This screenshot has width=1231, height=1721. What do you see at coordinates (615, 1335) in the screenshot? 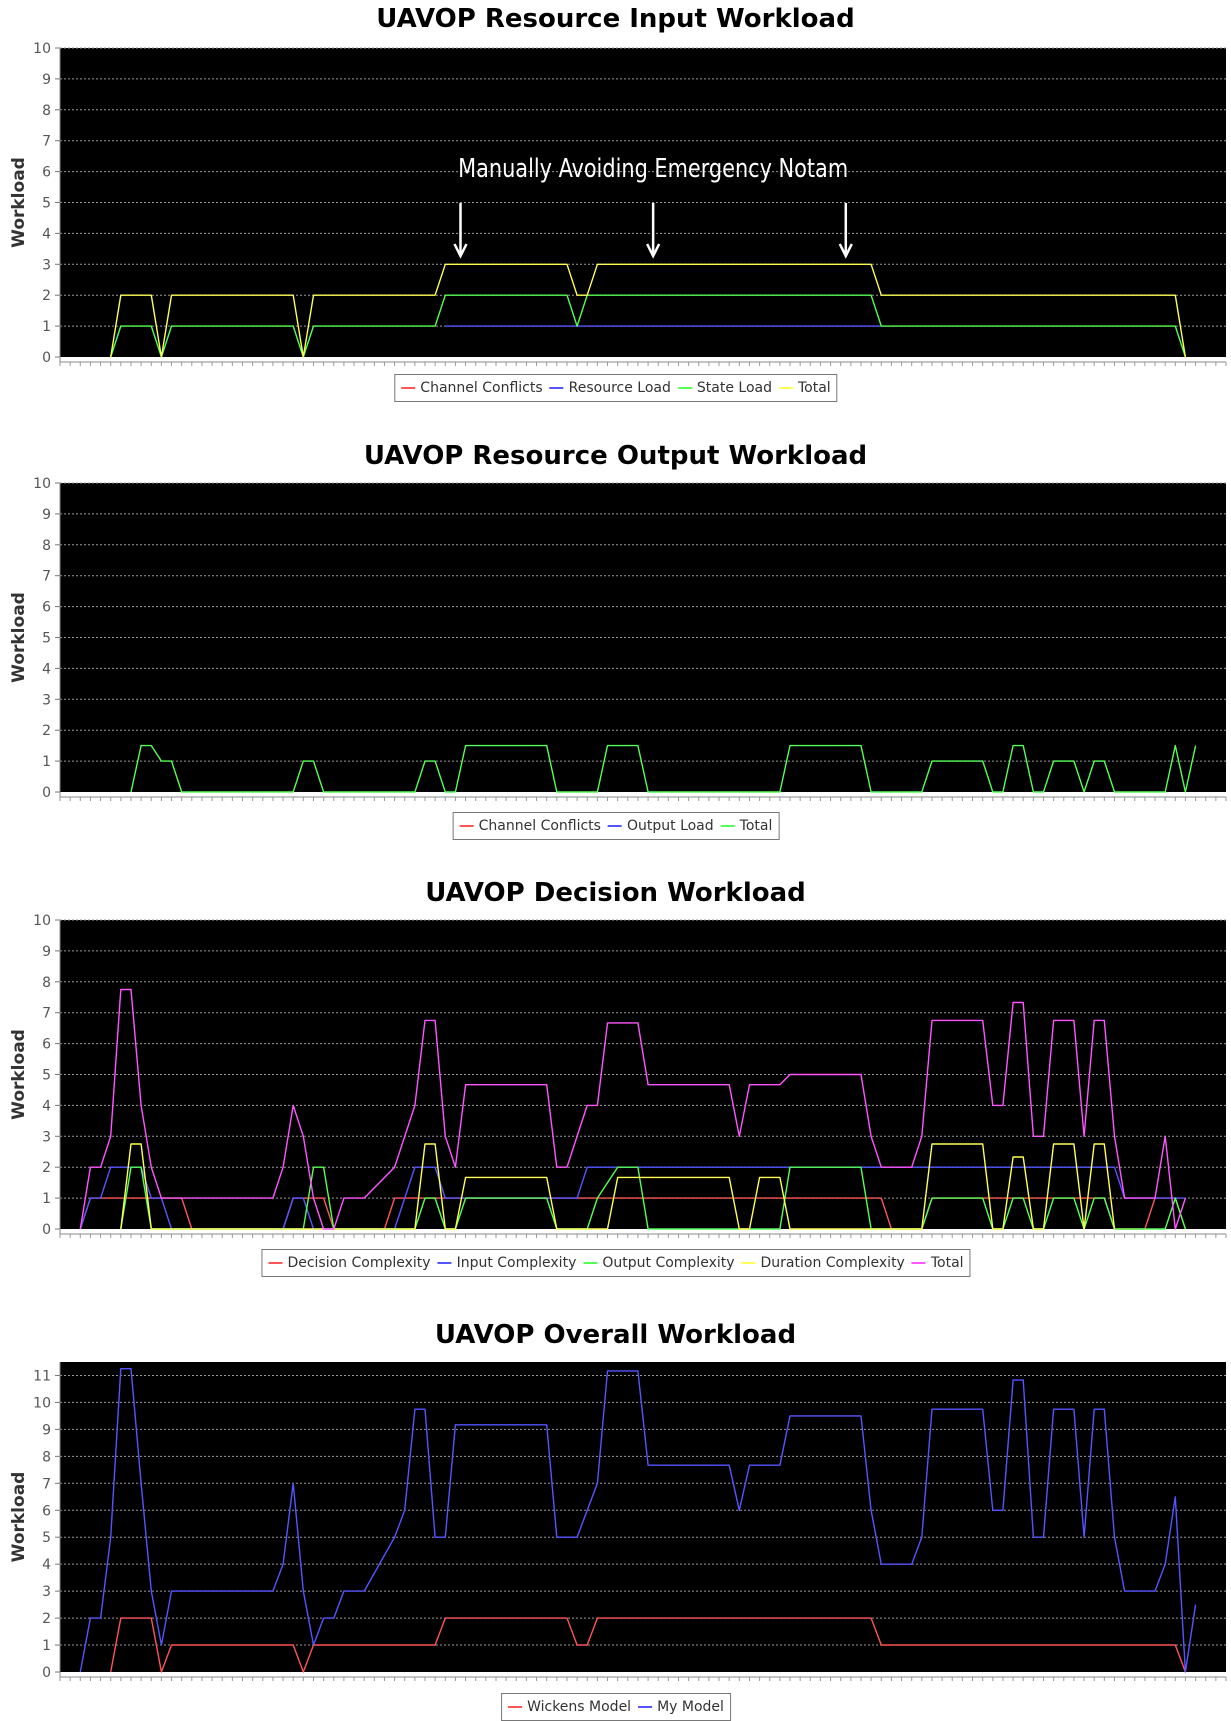
I see `chart-title: UAVOP Overall Workload` at bounding box center [615, 1335].